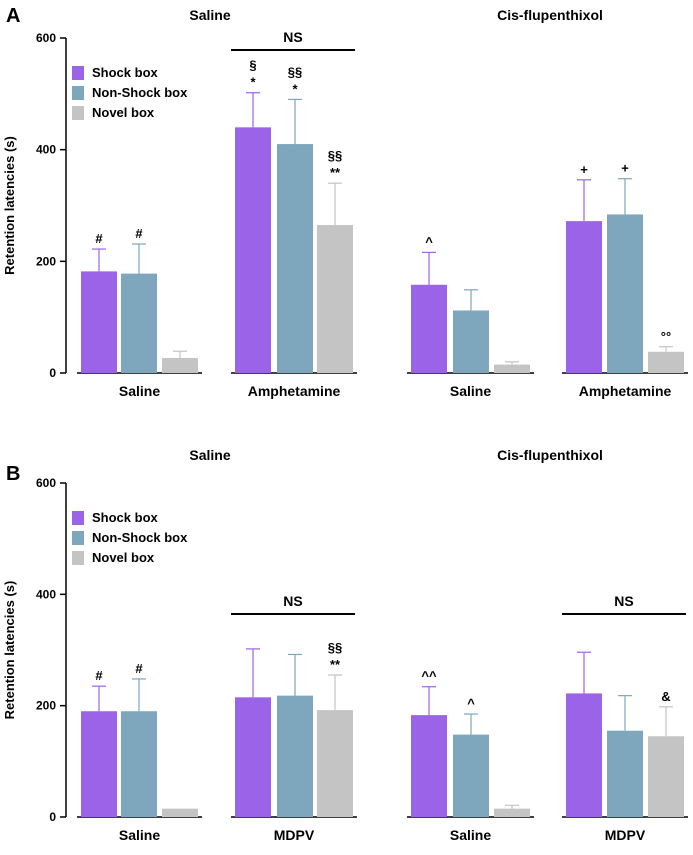  What do you see at coordinates (665, 696) in the screenshot?
I see `significance-annotation: &` at bounding box center [665, 696].